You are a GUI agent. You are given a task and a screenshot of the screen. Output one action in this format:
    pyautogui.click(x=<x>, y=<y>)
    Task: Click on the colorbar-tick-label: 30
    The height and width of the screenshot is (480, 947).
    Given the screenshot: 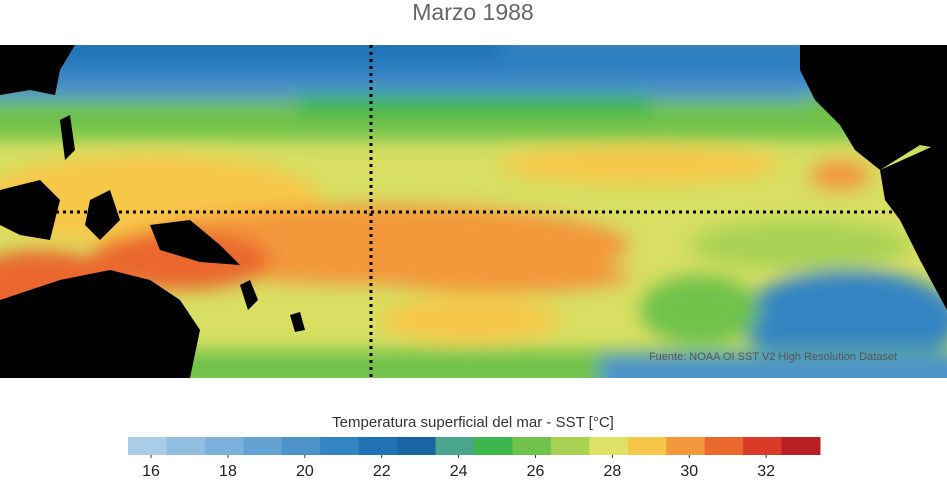 What is the action you would take?
    pyautogui.click(x=689, y=471)
    